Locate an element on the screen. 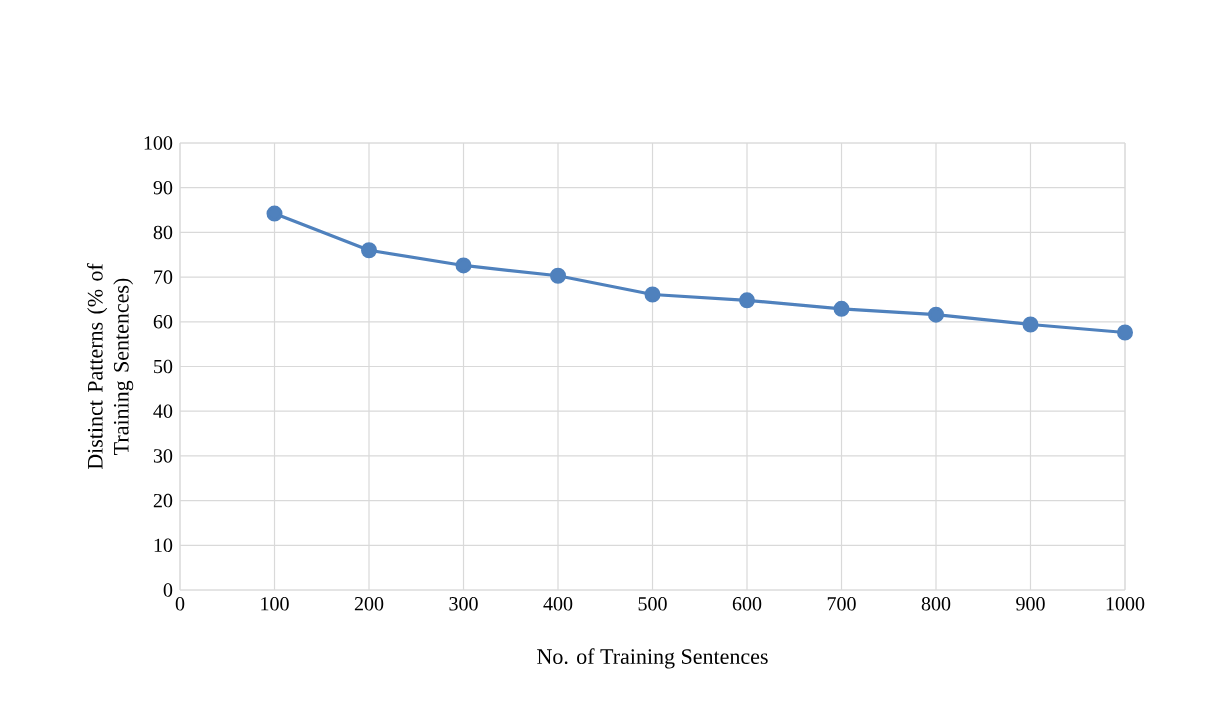 Image resolution: width=1221 pixels, height=717 pixels. y-tick-label: 90 is located at coordinates (163, 187).